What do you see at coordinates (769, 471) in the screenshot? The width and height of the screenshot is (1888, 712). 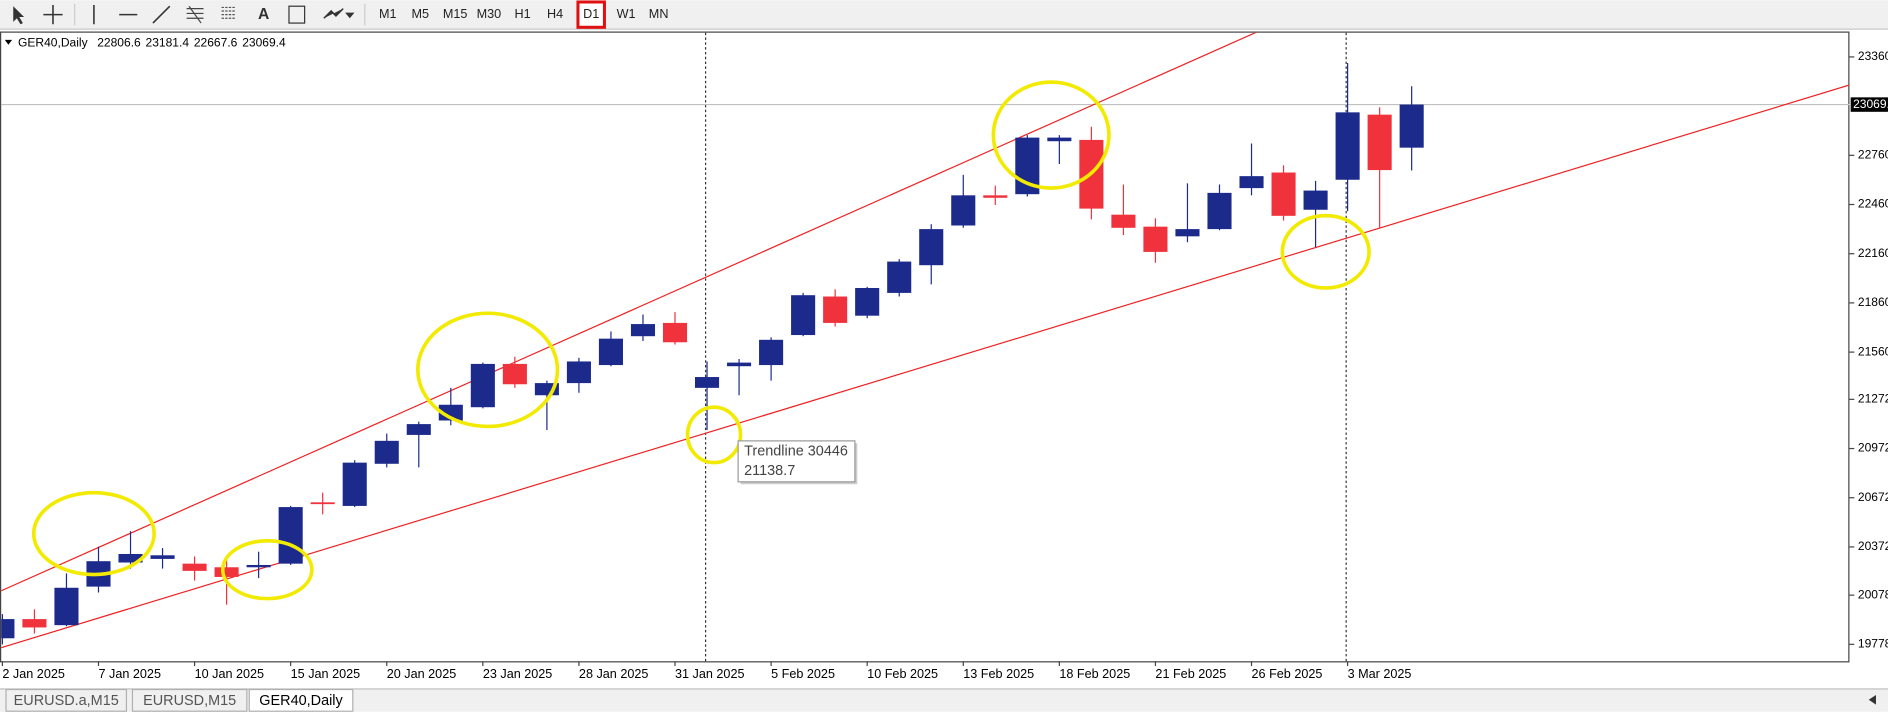 I see `tooltip-value: 21138.7` at bounding box center [769, 471].